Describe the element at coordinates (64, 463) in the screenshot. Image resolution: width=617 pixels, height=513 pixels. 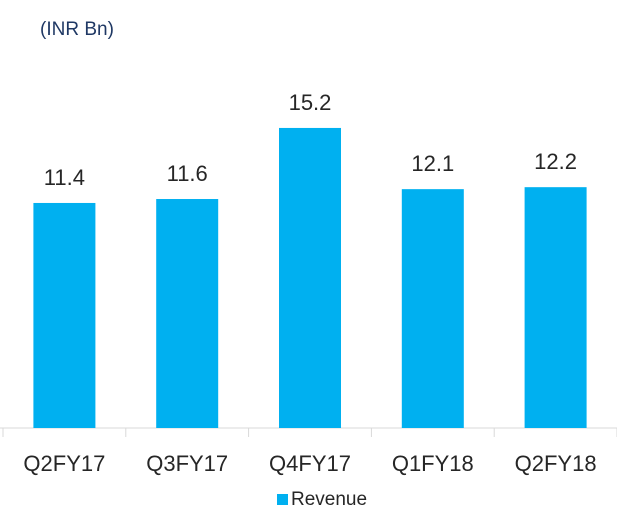
I see `x-tick-label: Q2FY17` at that location.